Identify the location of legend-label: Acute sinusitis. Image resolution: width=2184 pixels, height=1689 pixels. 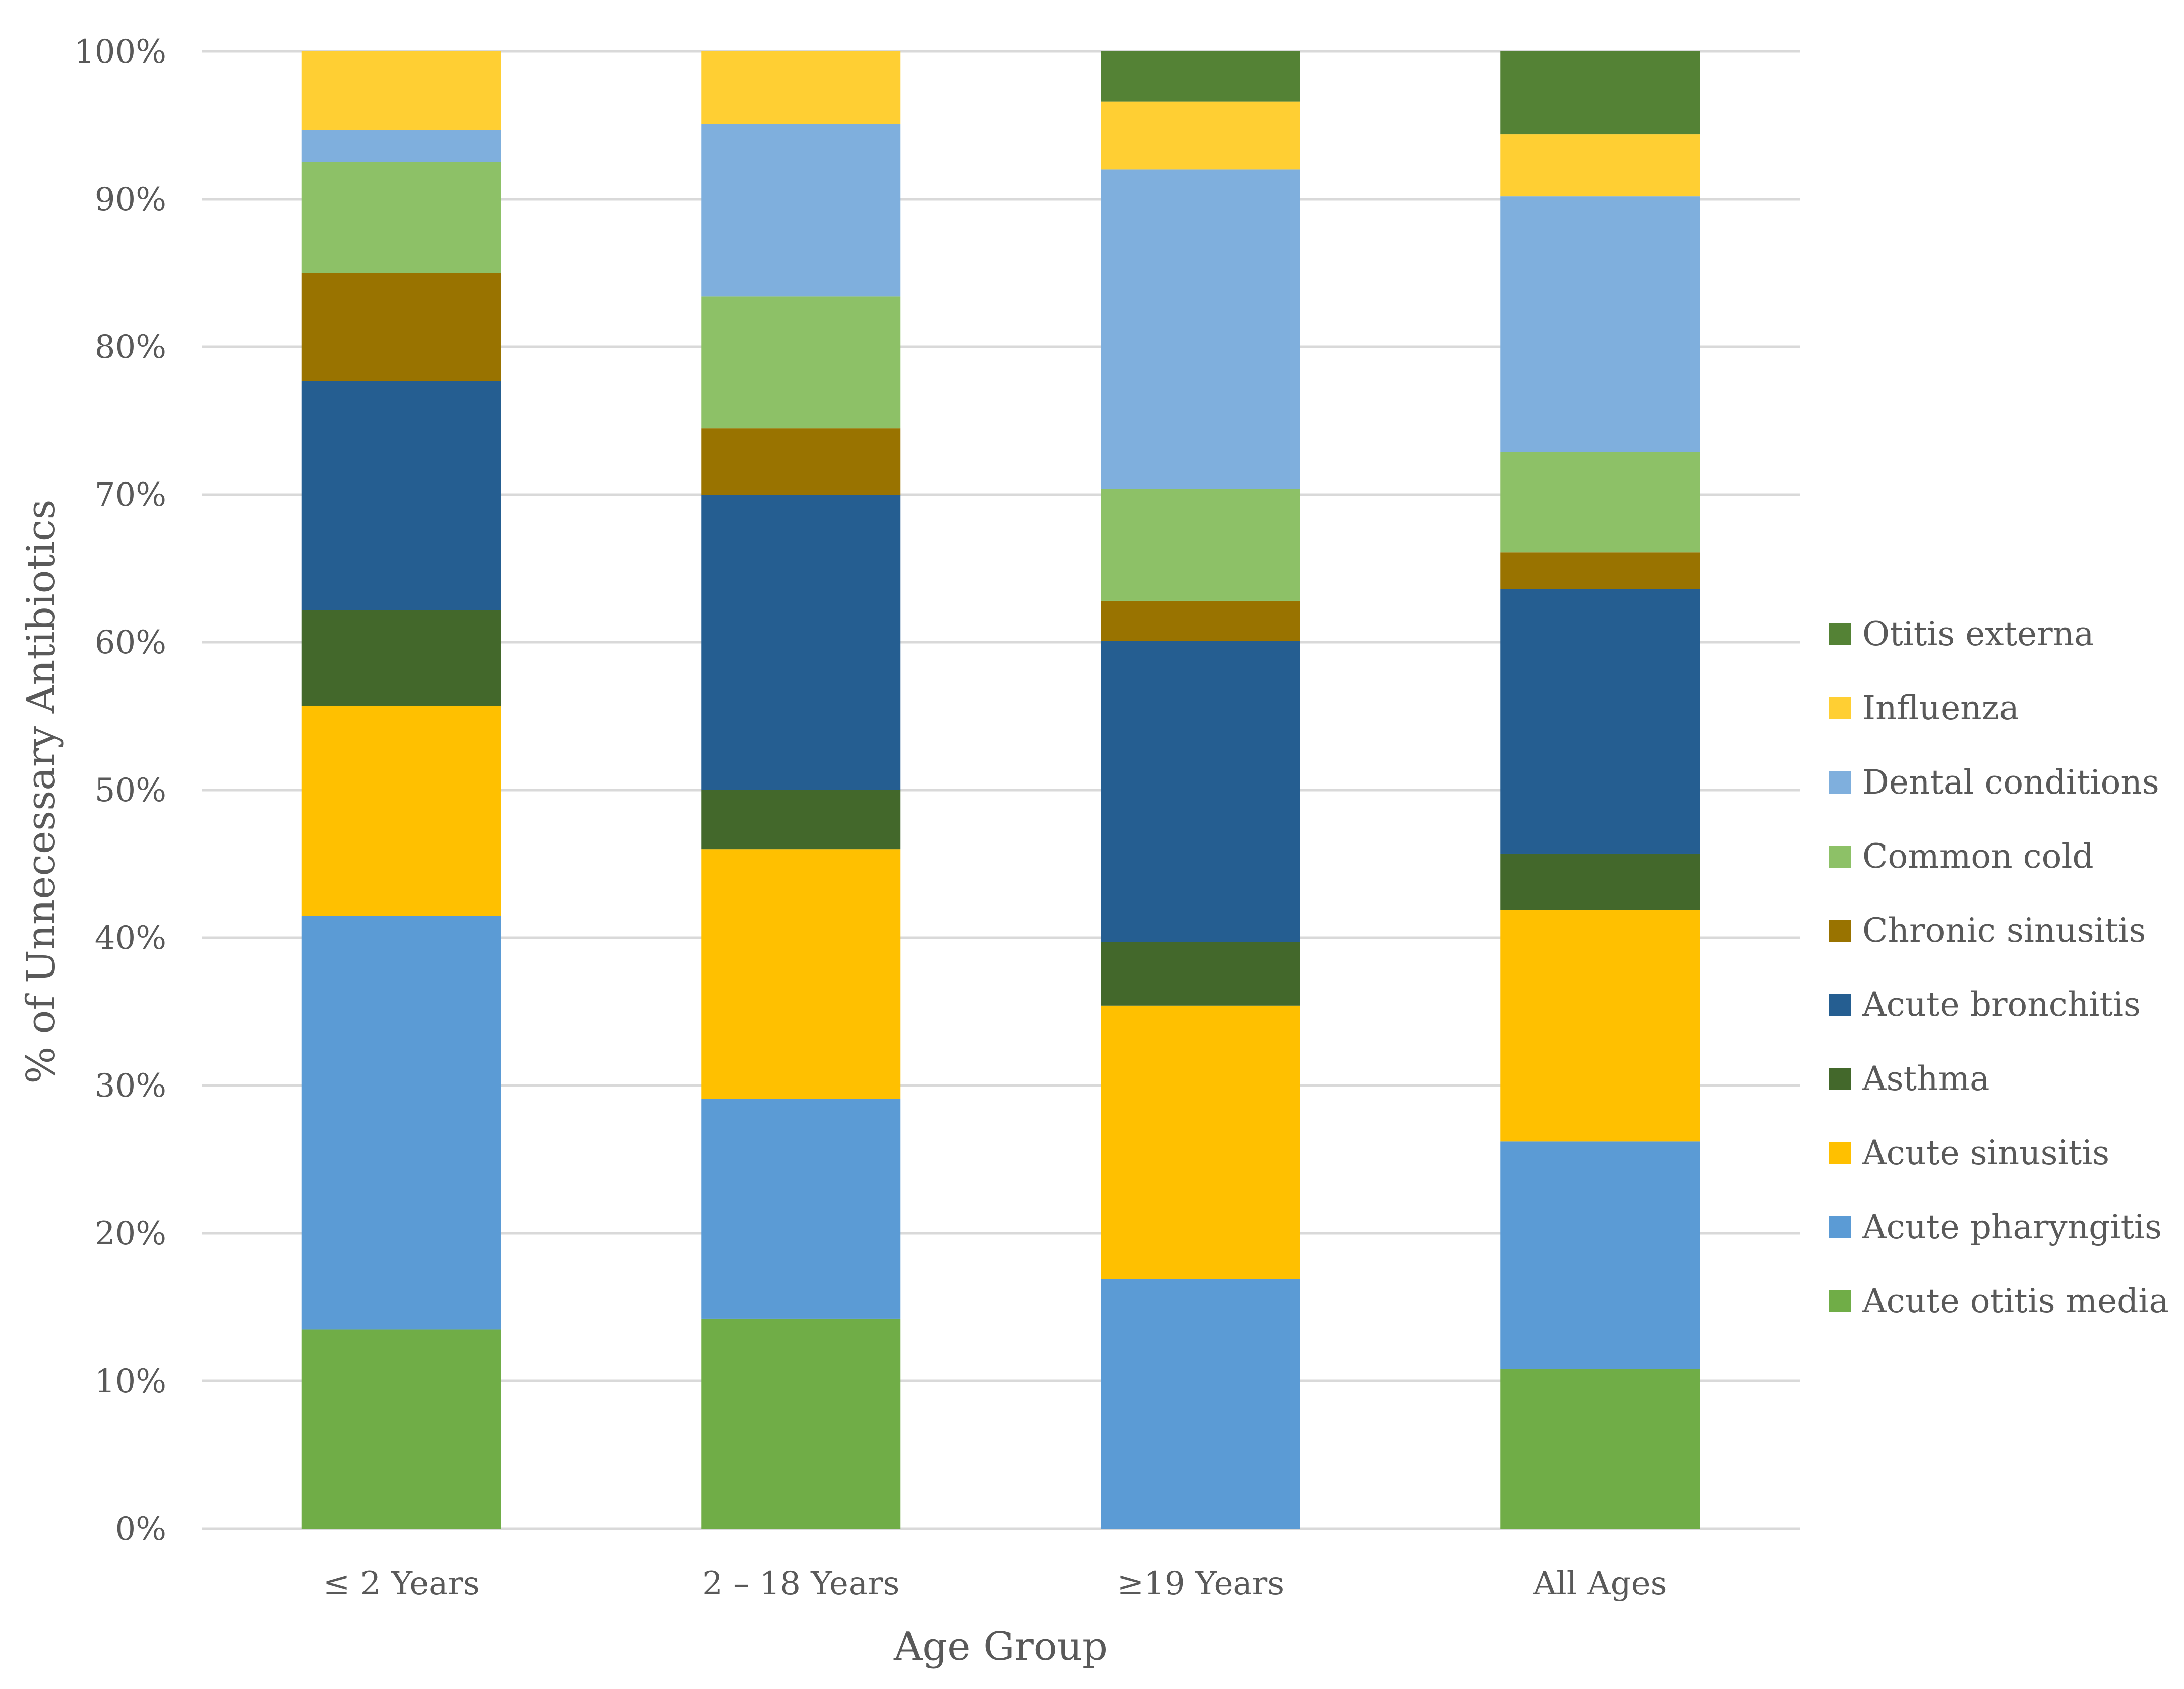
(1985, 1153).